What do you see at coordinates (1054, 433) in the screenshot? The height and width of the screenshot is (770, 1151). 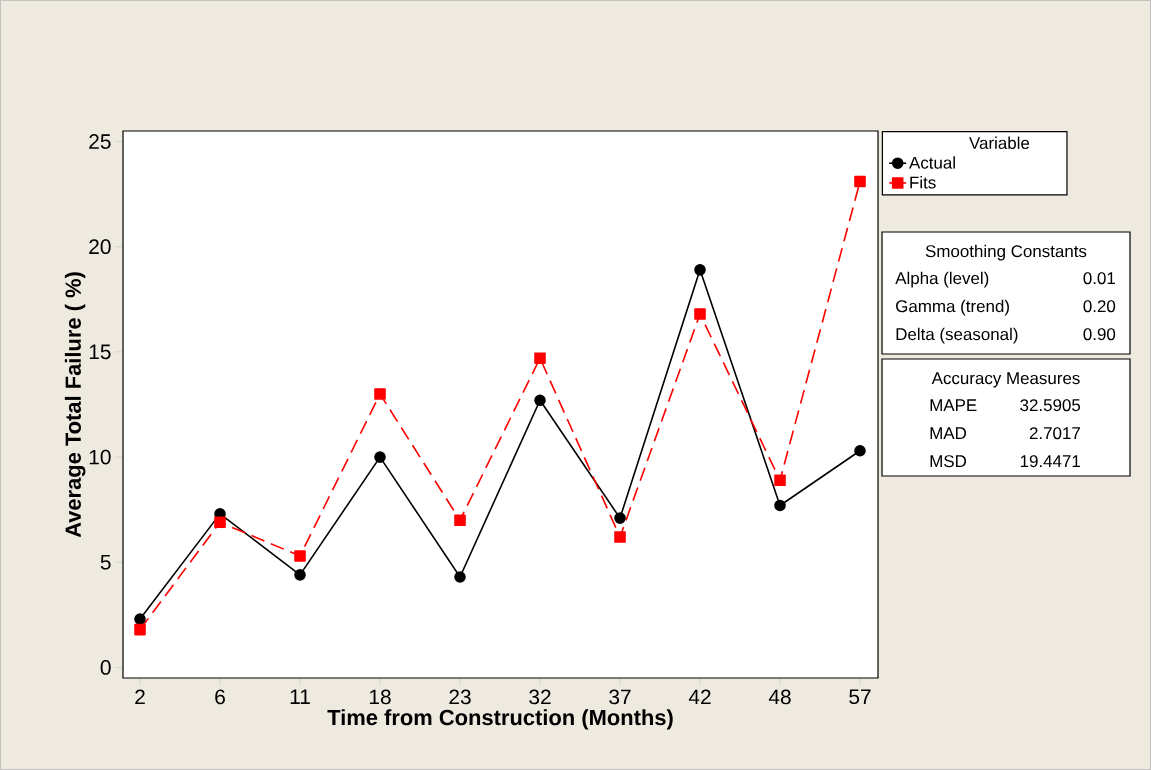 I see `text: 2.7017` at bounding box center [1054, 433].